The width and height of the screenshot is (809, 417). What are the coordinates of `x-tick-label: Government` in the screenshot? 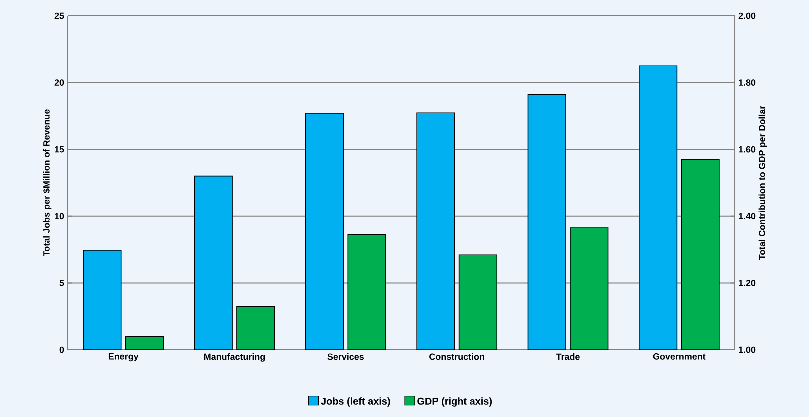 It's located at (679, 357).